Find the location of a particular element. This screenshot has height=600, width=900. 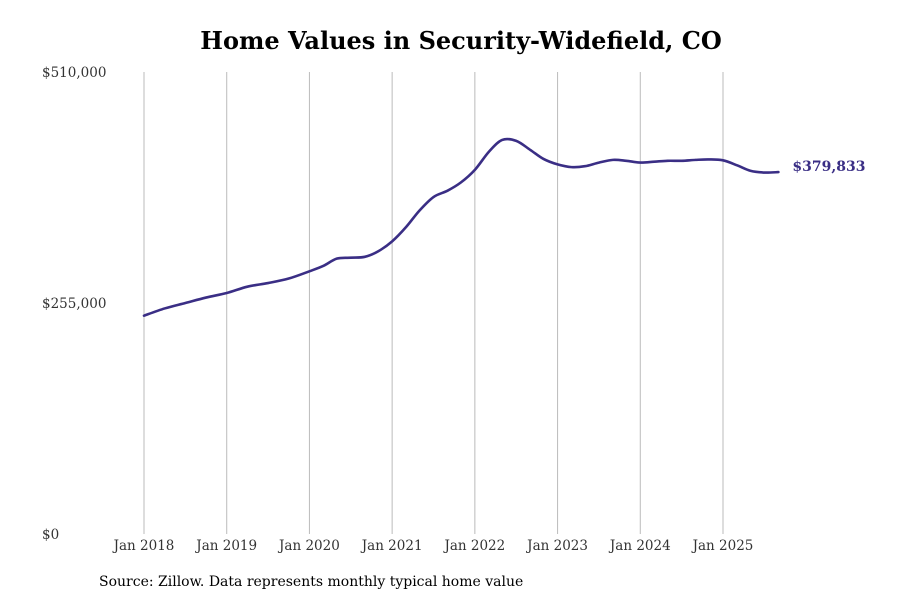

y-tick-label: $255,000 is located at coordinates (74, 304).